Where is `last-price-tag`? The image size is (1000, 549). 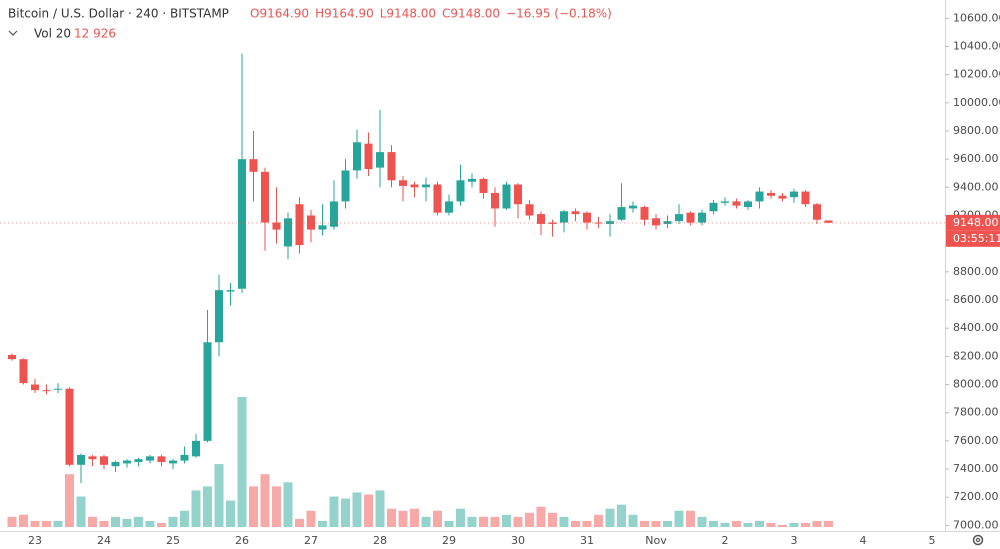
last-price-tag is located at coordinates (973, 222).